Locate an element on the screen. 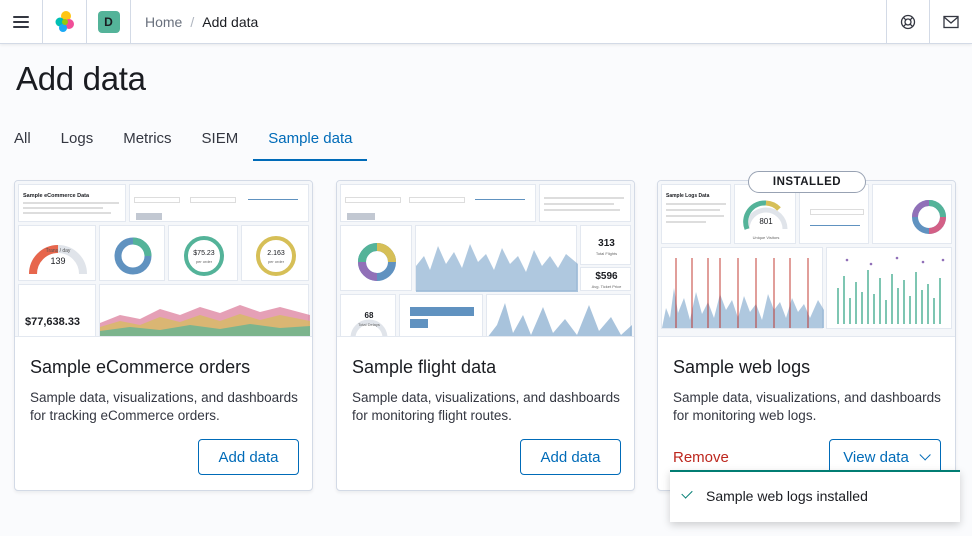 Image resolution: width=972 pixels, height=536 pixels. chevron-down-icon is located at coordinates (925, 455).